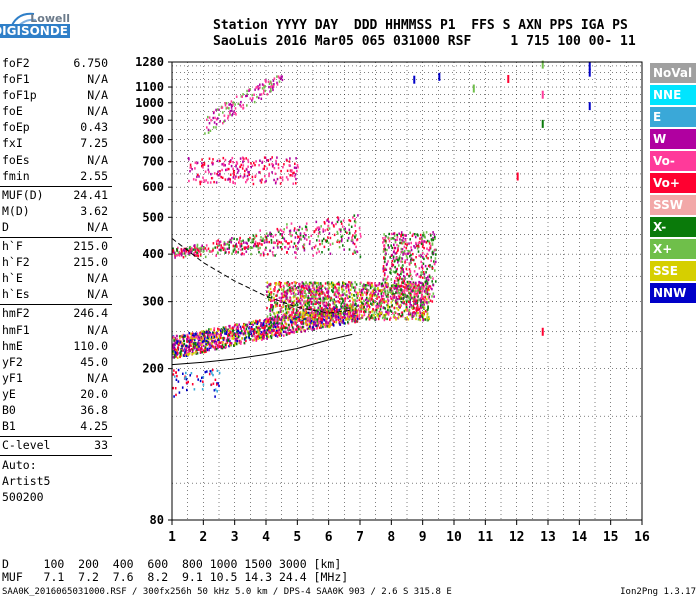  What do you see at coordinates (101, 445) in the screenshot?
I see `param-value: 33` at bounding box center [101, 445].